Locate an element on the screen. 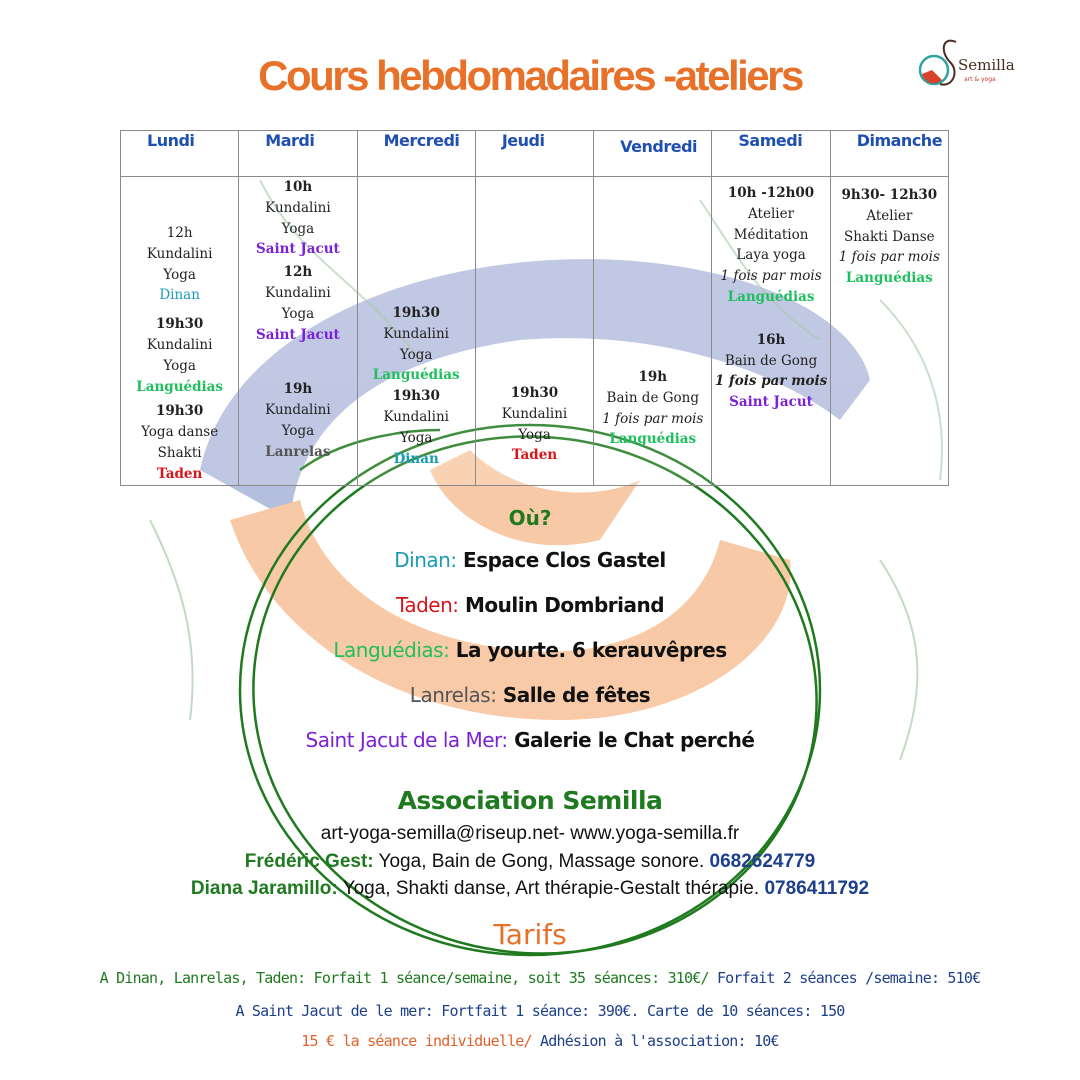 This screenshot has height=1080, width=1080. class-entry: 19h30 Kundalini Yoga Dinan is located at coordinates (416, 427).